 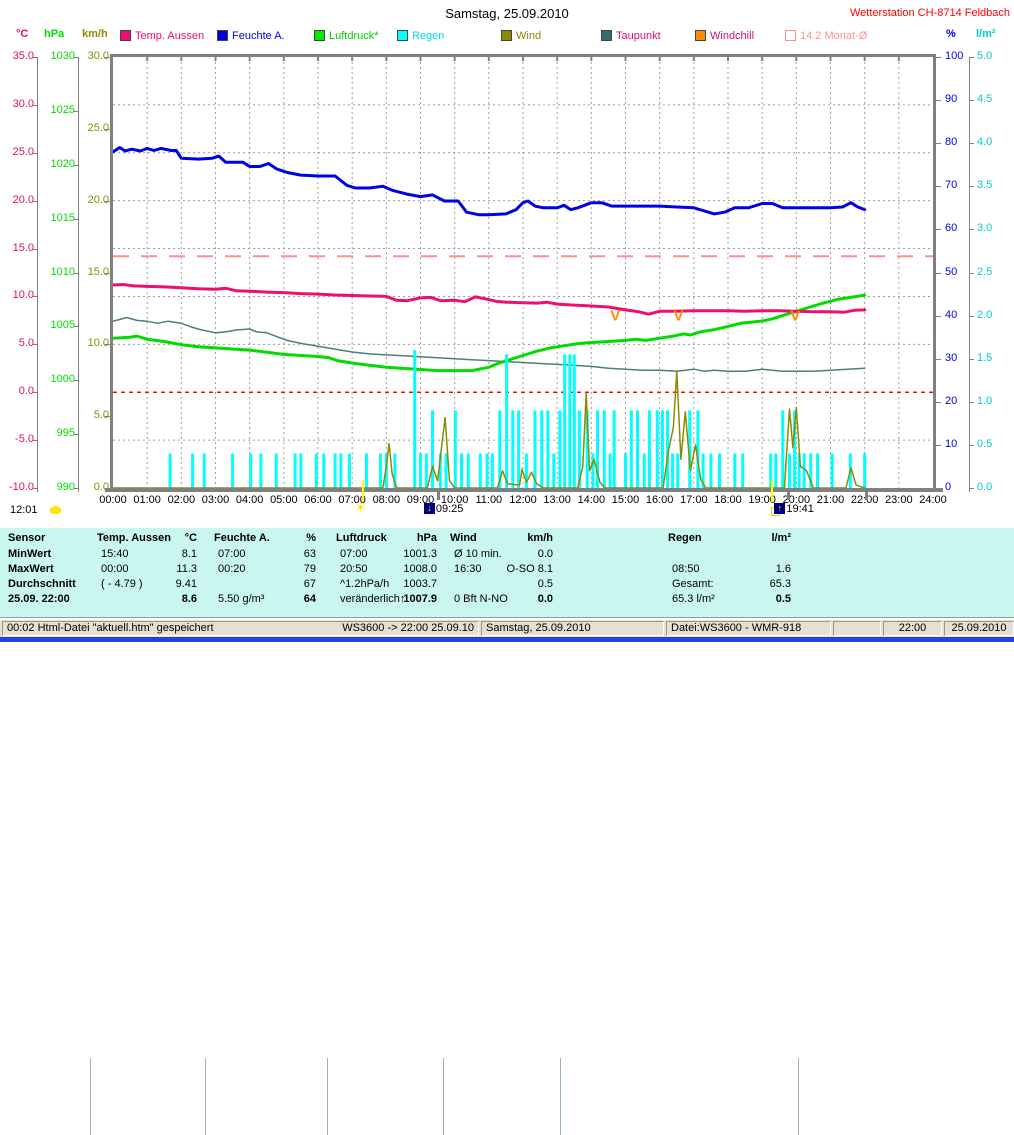 I want to click on table-cell-time: ^1.2hPa/h, so click(x=365, y=584).